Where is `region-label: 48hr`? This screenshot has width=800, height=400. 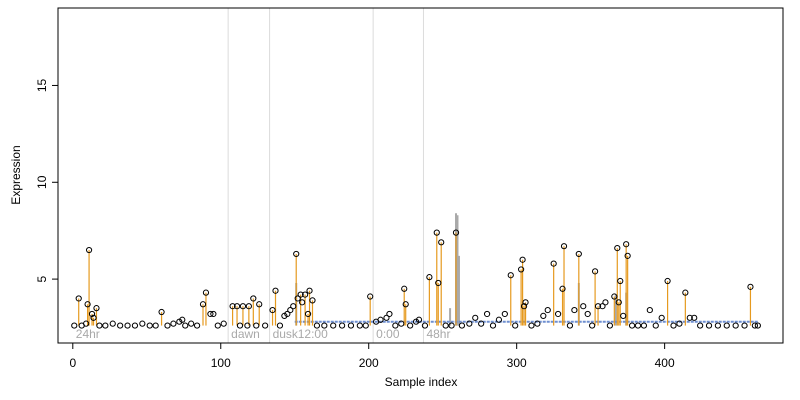
region-label: 48hr is located at coordinates (438, 334).